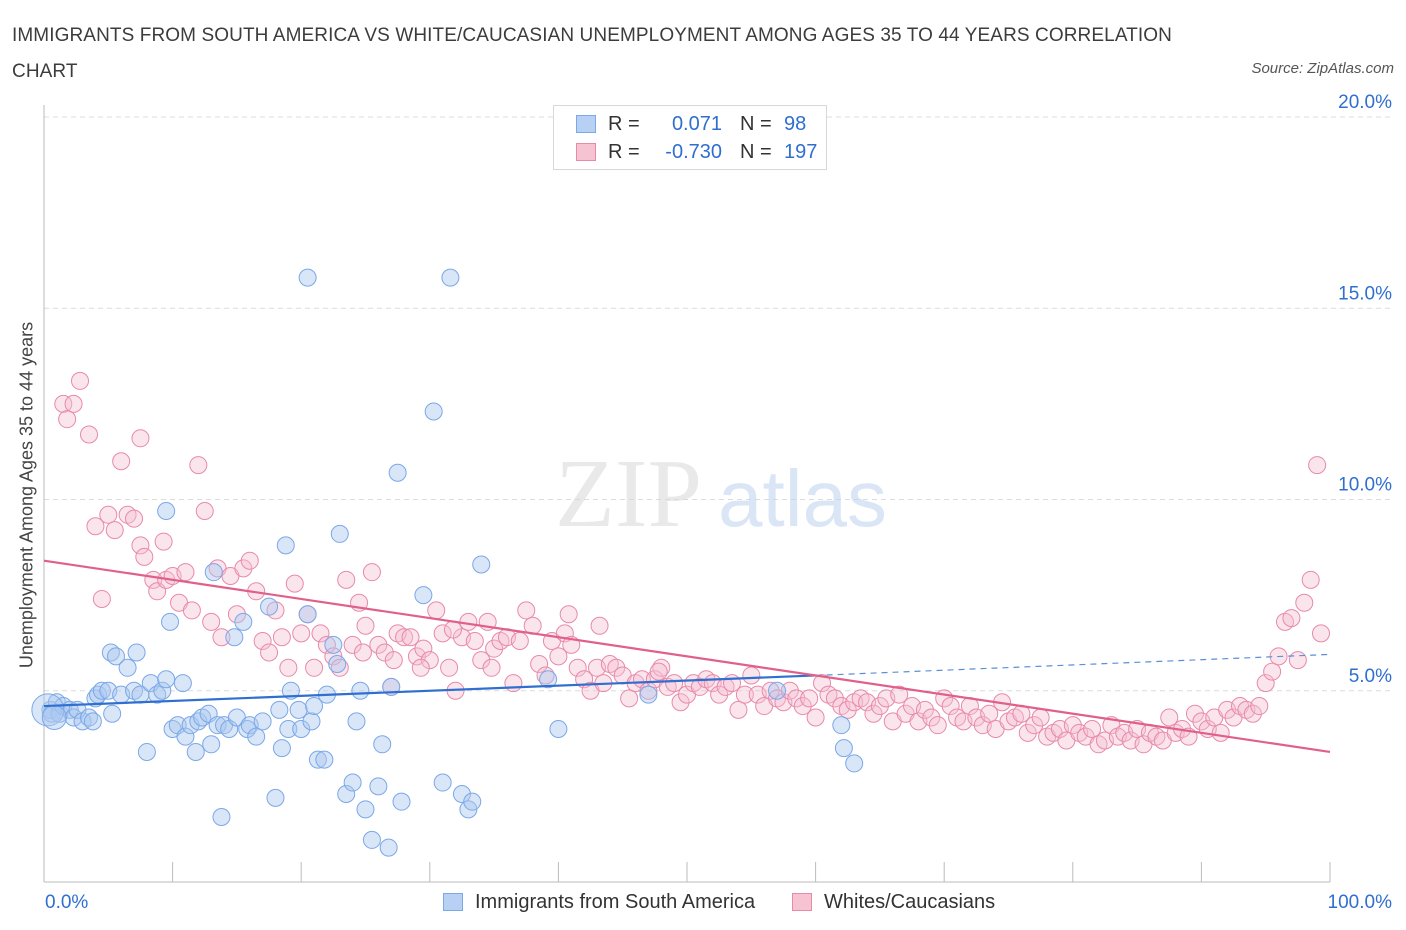  What do you see at coordinates (893, 902) in the screenshot?
I see `legend-item-whites: Whites/Caucasians` at bounding box center [893, 902].